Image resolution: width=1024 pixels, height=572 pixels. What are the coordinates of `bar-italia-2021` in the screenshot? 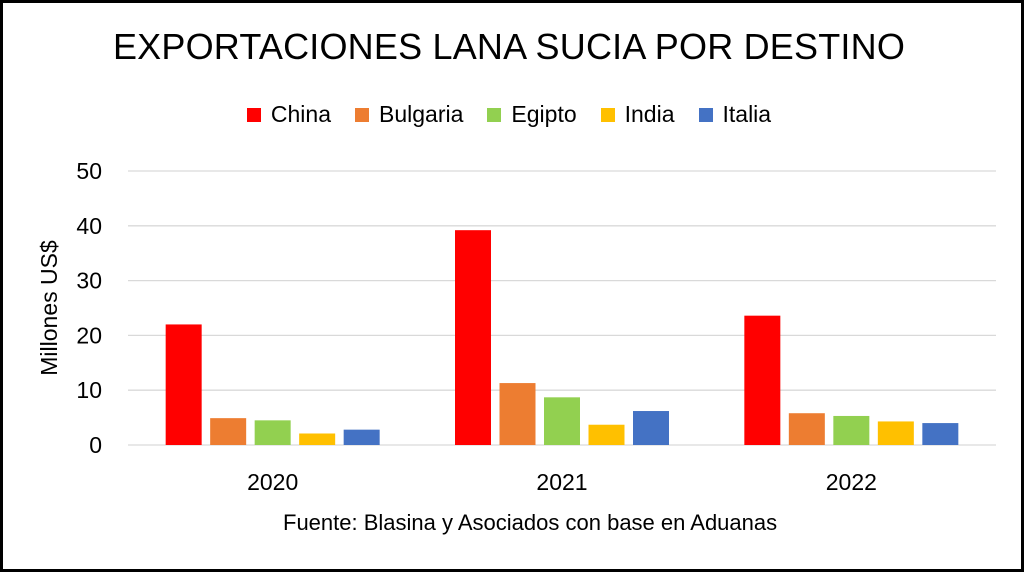 It's located at (651, 428).